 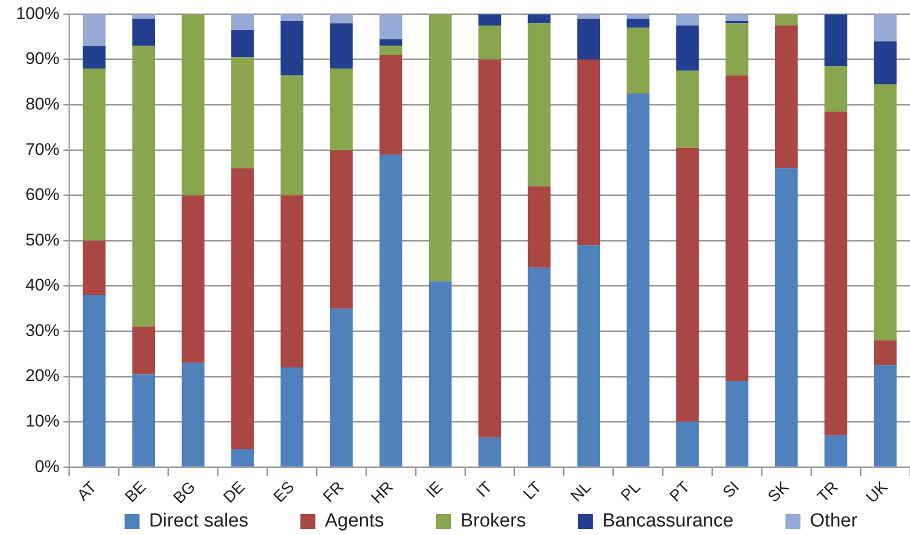 What do you see at coordinates (47, 466) in the screenshot?
I see `y-tick-label: 0%` at bounding box center [47, 466].